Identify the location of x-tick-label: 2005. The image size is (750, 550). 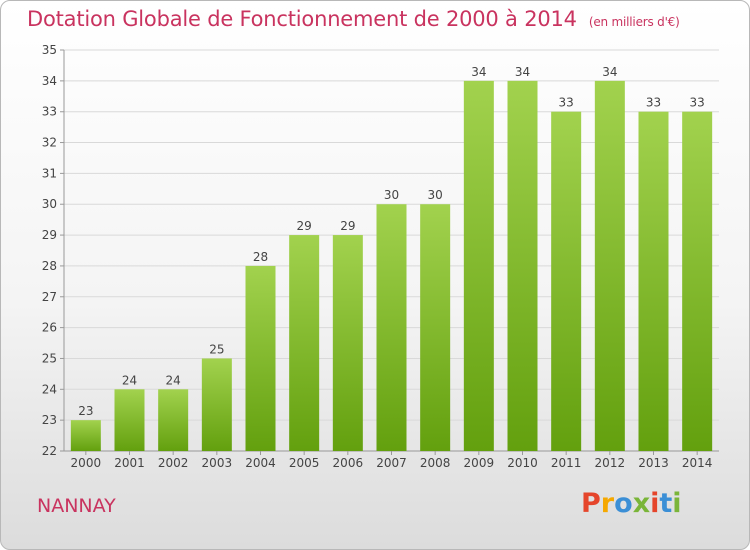
(304, 463).